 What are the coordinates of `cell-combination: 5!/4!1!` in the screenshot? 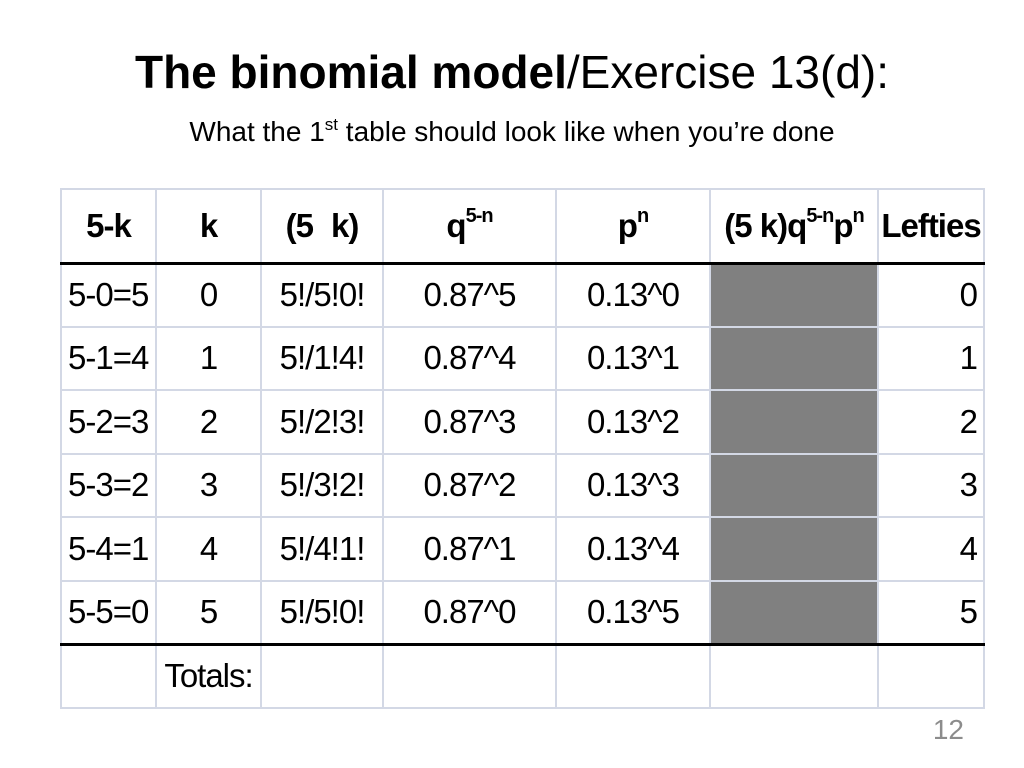 It's located at (322, 549).